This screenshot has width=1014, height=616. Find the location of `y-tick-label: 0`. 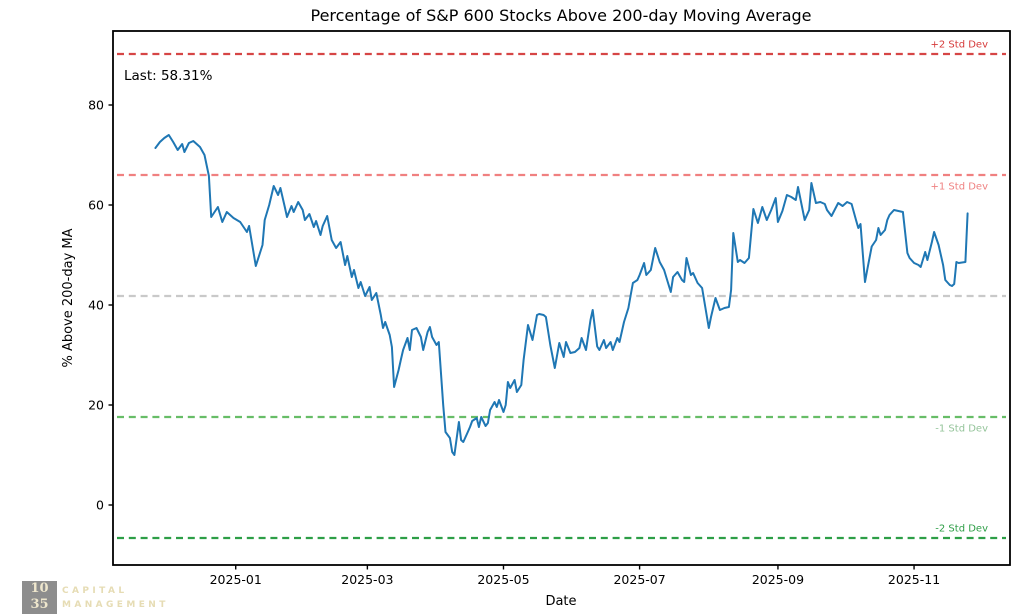

y-tick-label: 0 is located at coordinates (100, 505).